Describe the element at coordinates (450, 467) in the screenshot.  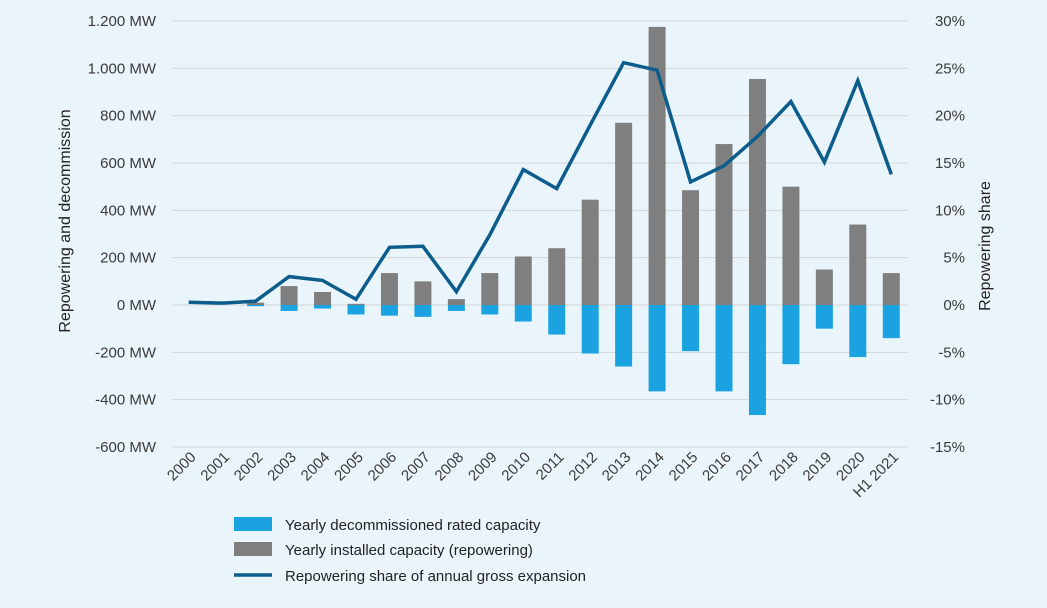
I see `x-tick-label: 2008` at that location.